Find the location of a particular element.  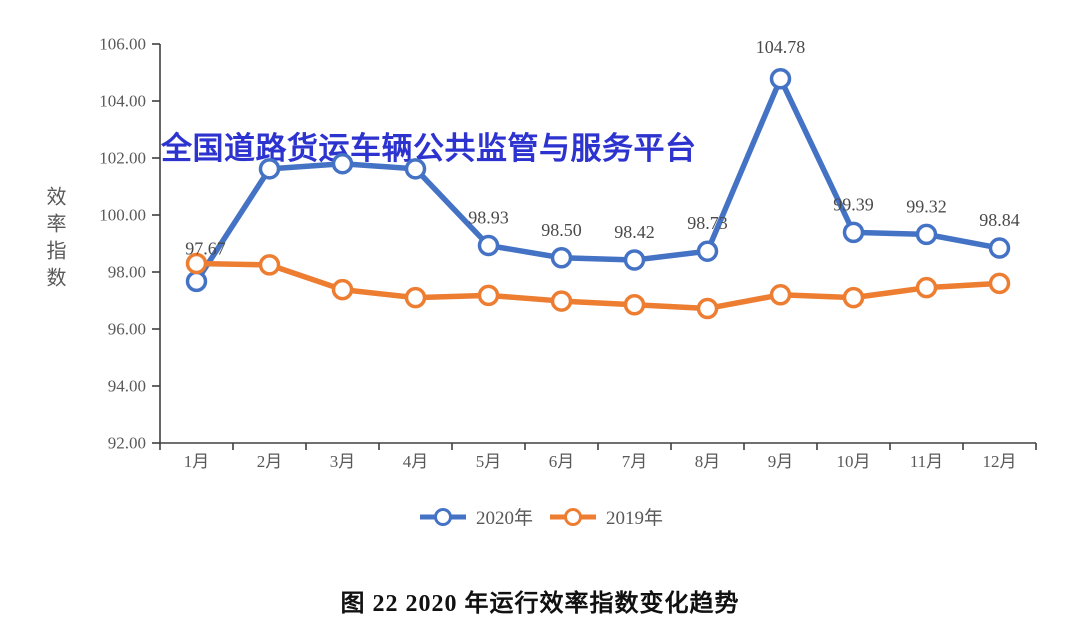

y-tick-label: 94.00 is located at coordinates (127, 386).